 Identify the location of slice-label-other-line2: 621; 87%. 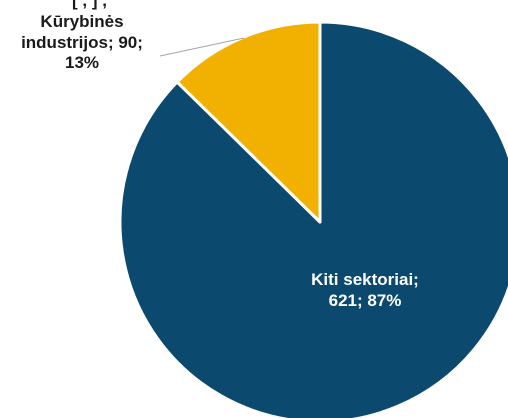
(365, 300).